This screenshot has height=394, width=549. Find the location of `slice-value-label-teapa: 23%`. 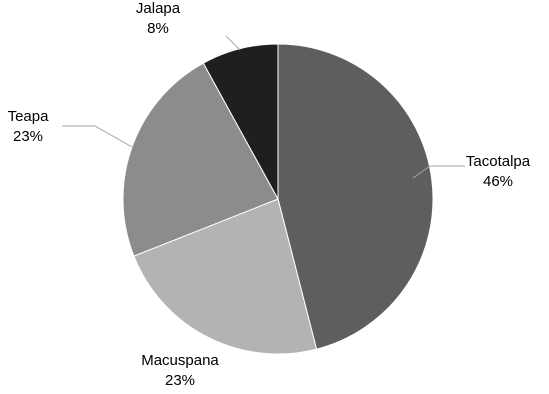

slice-value-label-teapa: 23% is located at coordinates (28, 136).